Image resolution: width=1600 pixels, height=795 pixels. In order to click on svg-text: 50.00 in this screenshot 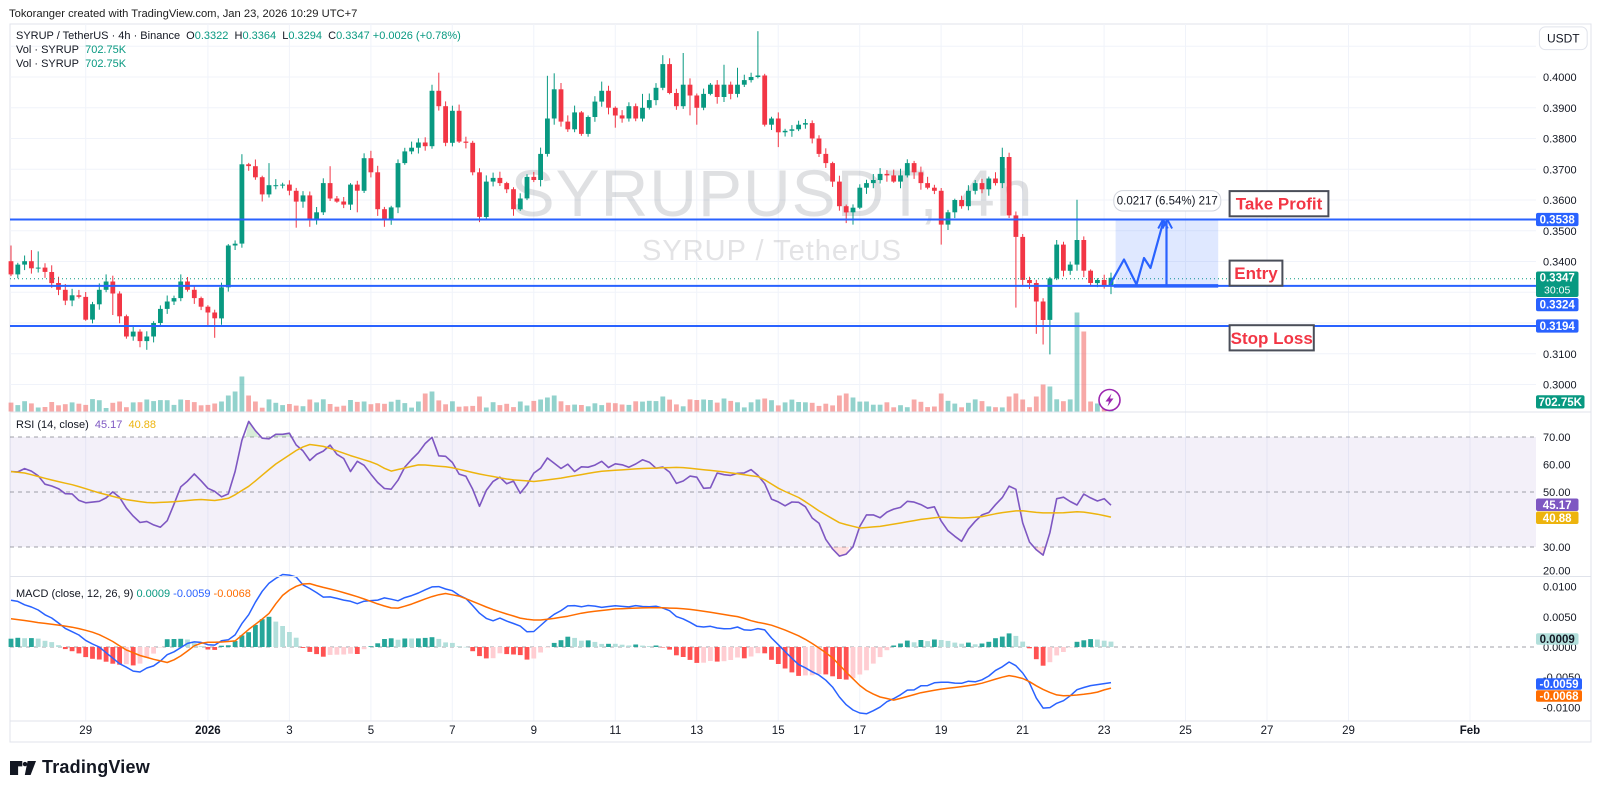, I will do `click(1557, 493)`.